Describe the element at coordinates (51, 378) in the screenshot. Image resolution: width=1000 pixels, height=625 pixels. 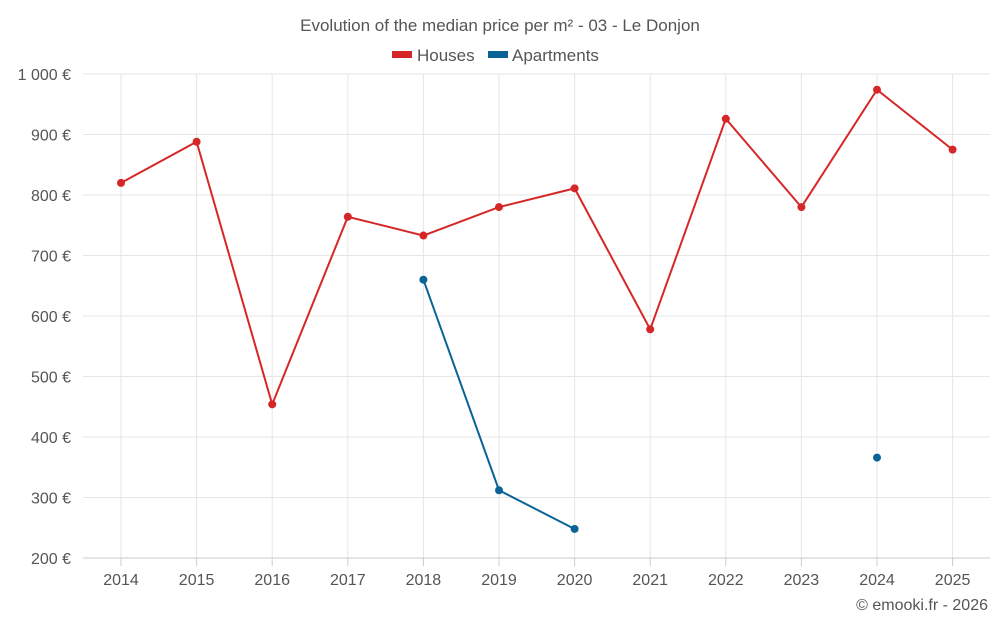
I see `y-tick-label: 500 €` at that location.